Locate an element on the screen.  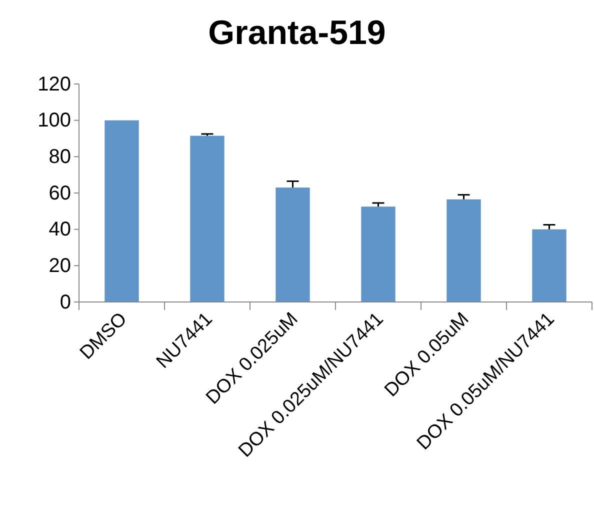
chart-title: Granta-519 is located at coordinates (297, 33).